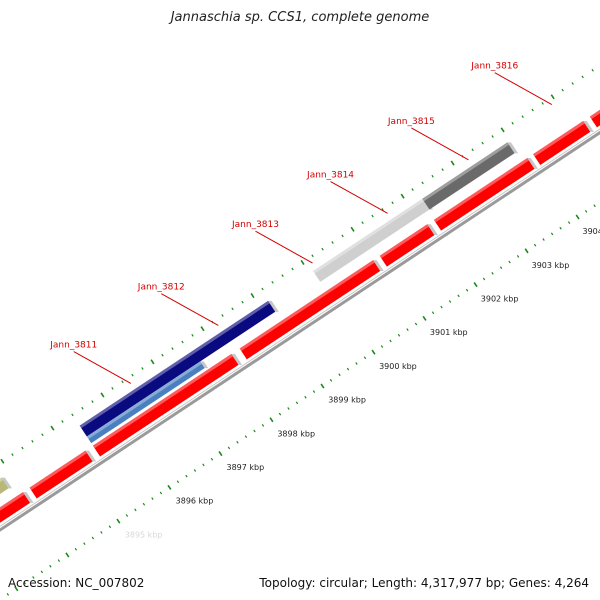 This screenshot has height=600, width=600. Describe the element at coordinates (494, 67) in the screenshot. I see `gene-label-jann-3816: Jann_3816` at that location.